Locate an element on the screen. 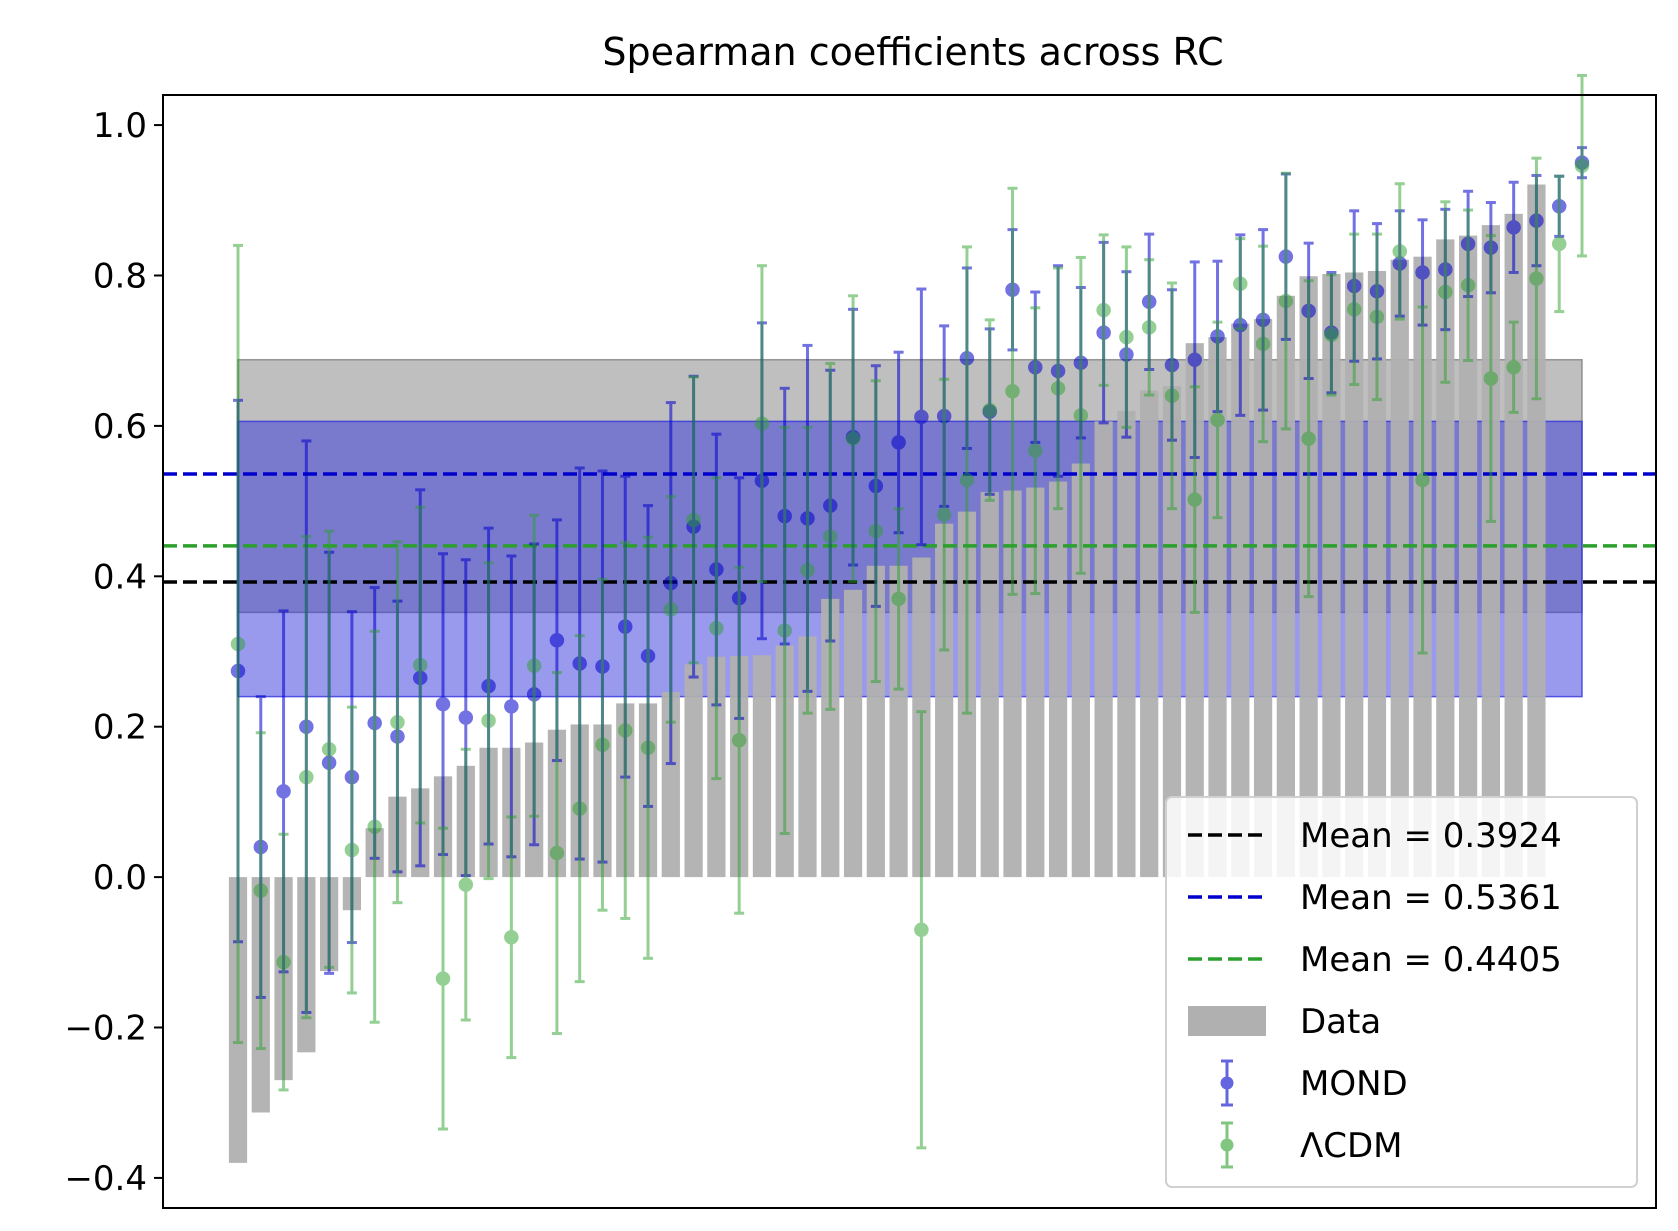 This screenshot has width=1678, height=1231. legend-box is located at coordinates (1401, 992).